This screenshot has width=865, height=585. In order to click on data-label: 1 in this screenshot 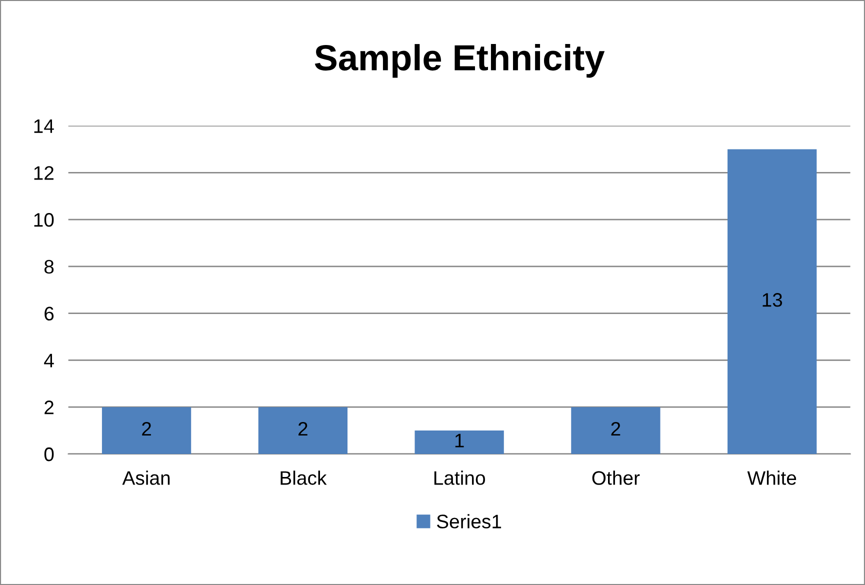, I will do `click(459, 441)`.